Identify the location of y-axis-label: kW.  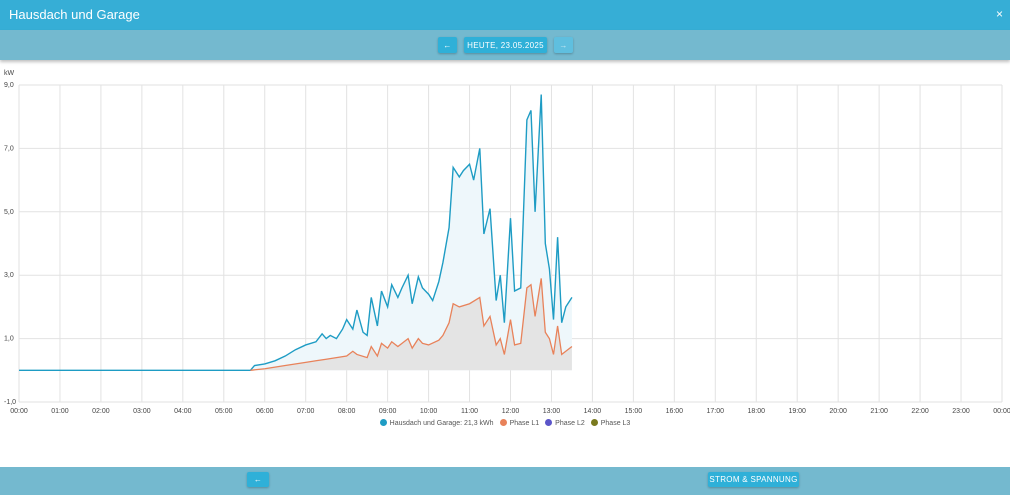
(9, 73).